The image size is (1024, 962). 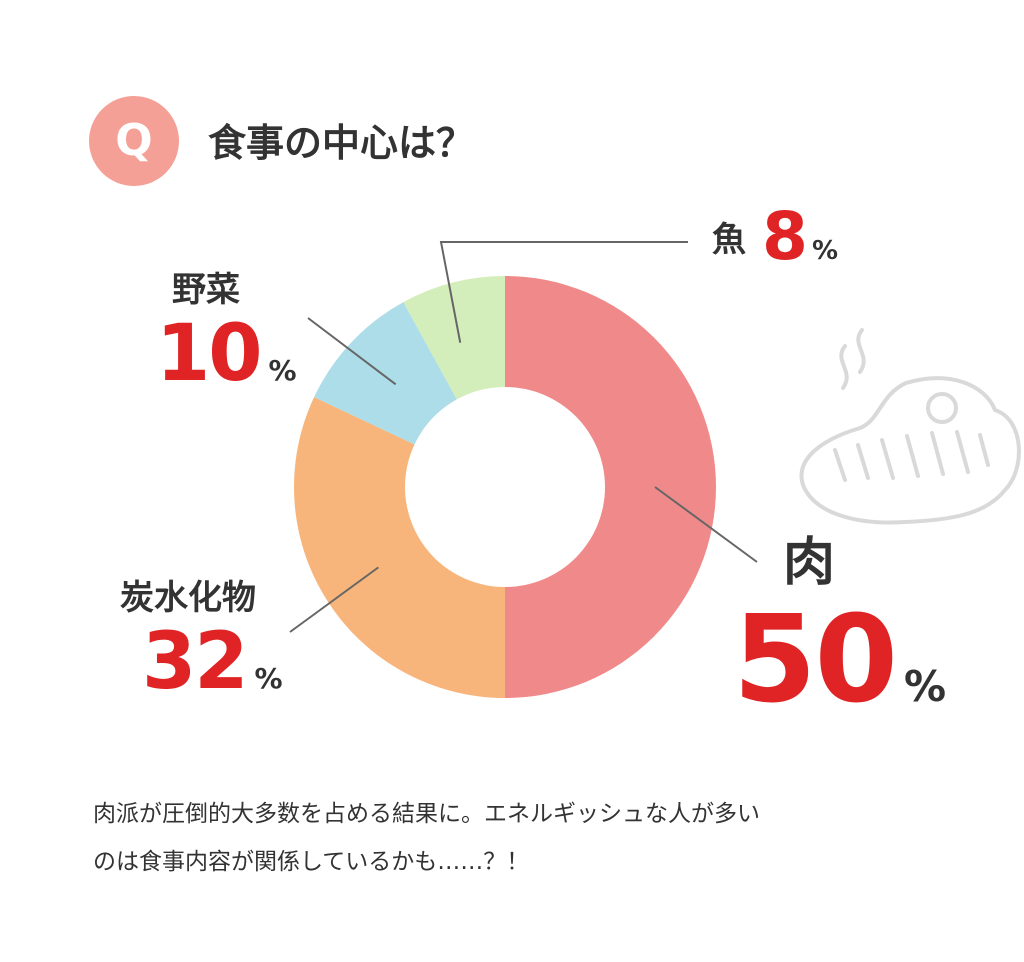 I want to click on slice-meat, so click(x=610, y=487).